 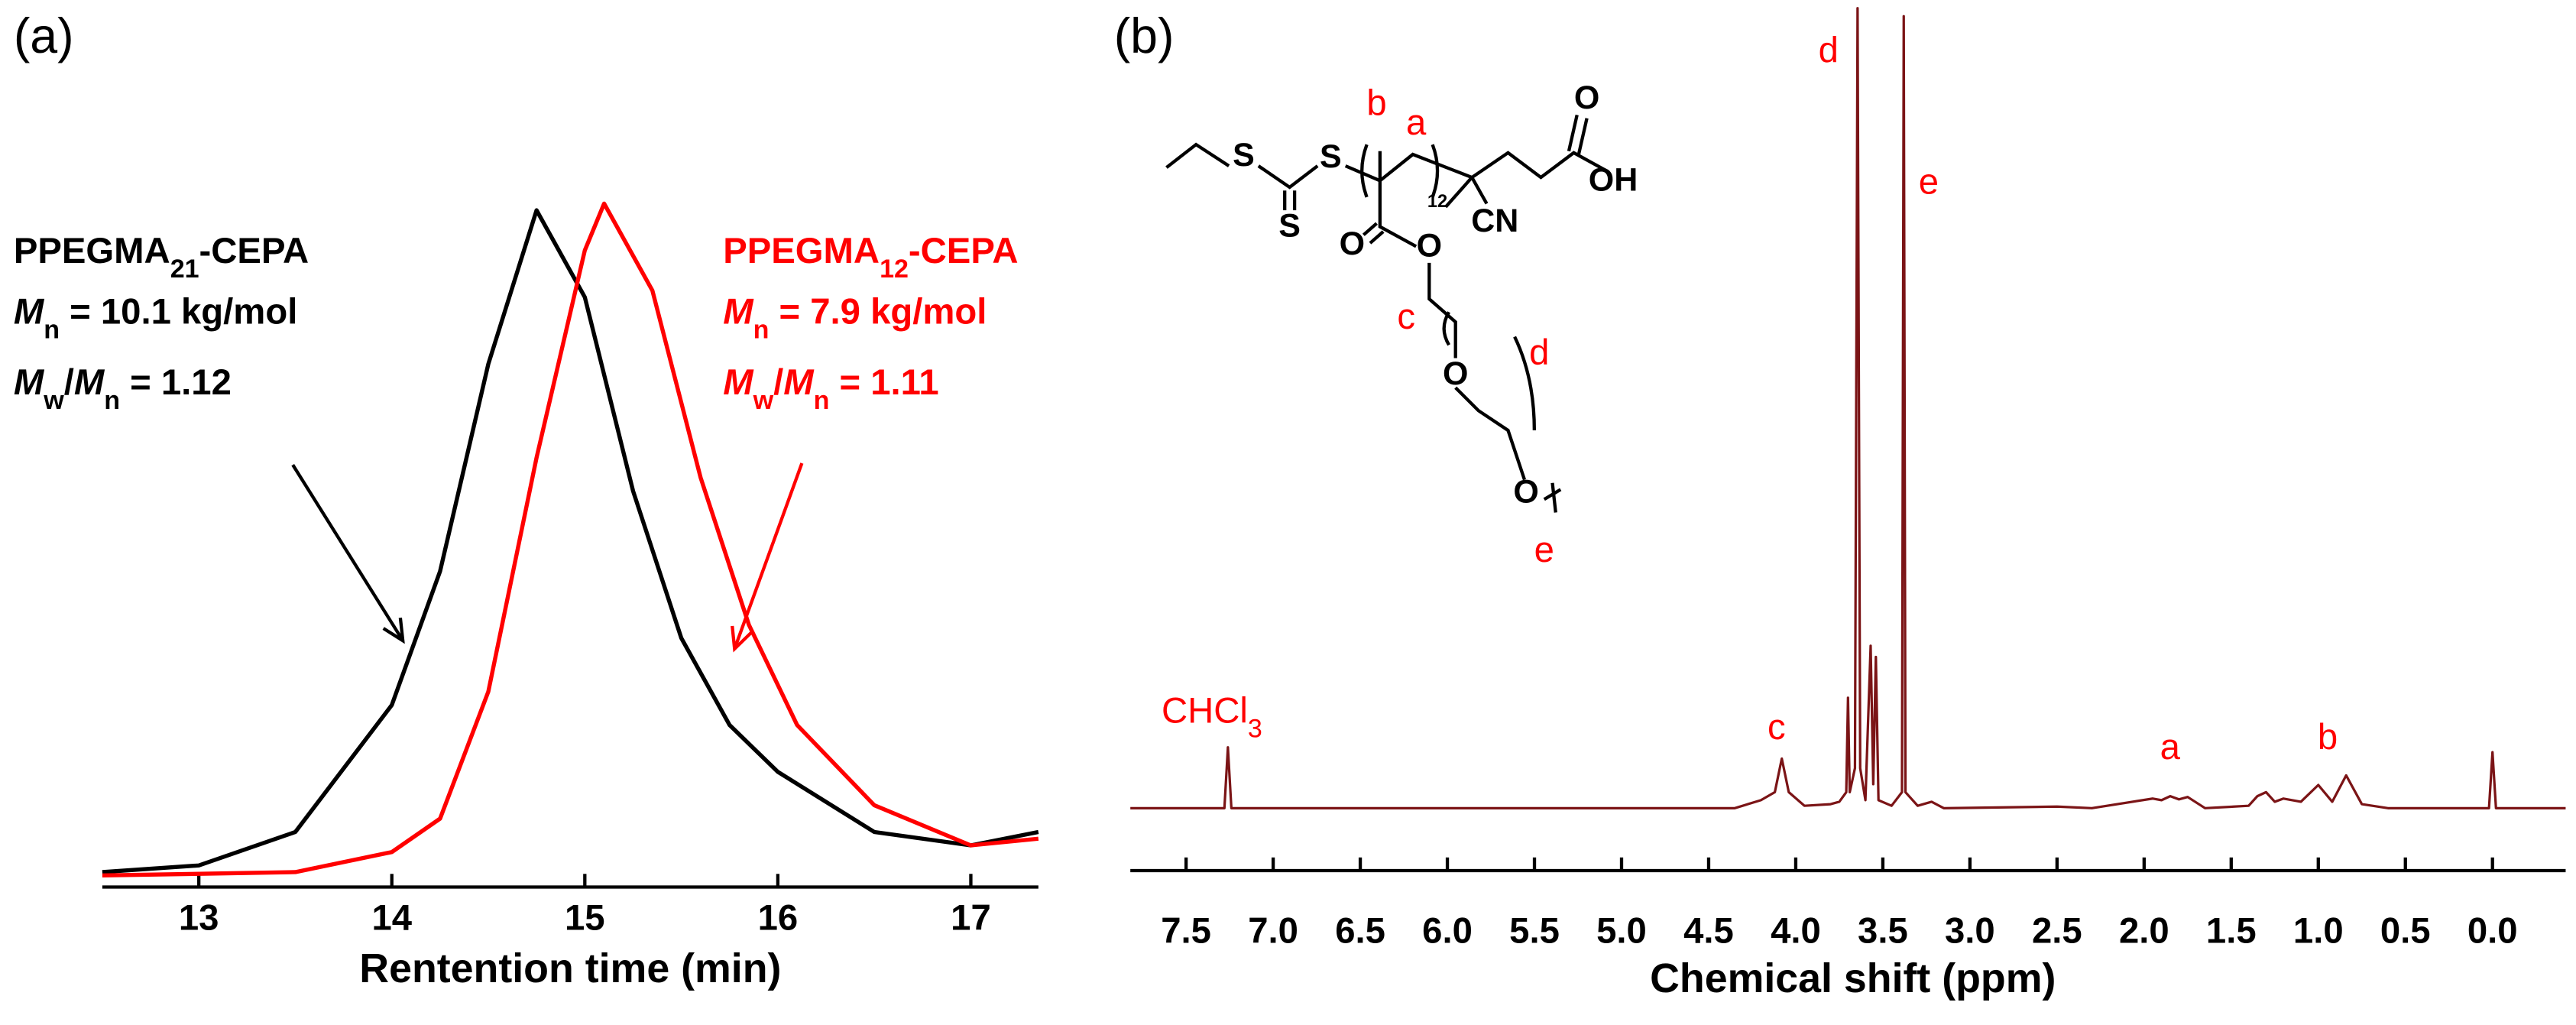 What do you see at coordinates (1406, 317) in the screenshot?
I see `structure-label: c` at bounding box center [1406, 317].